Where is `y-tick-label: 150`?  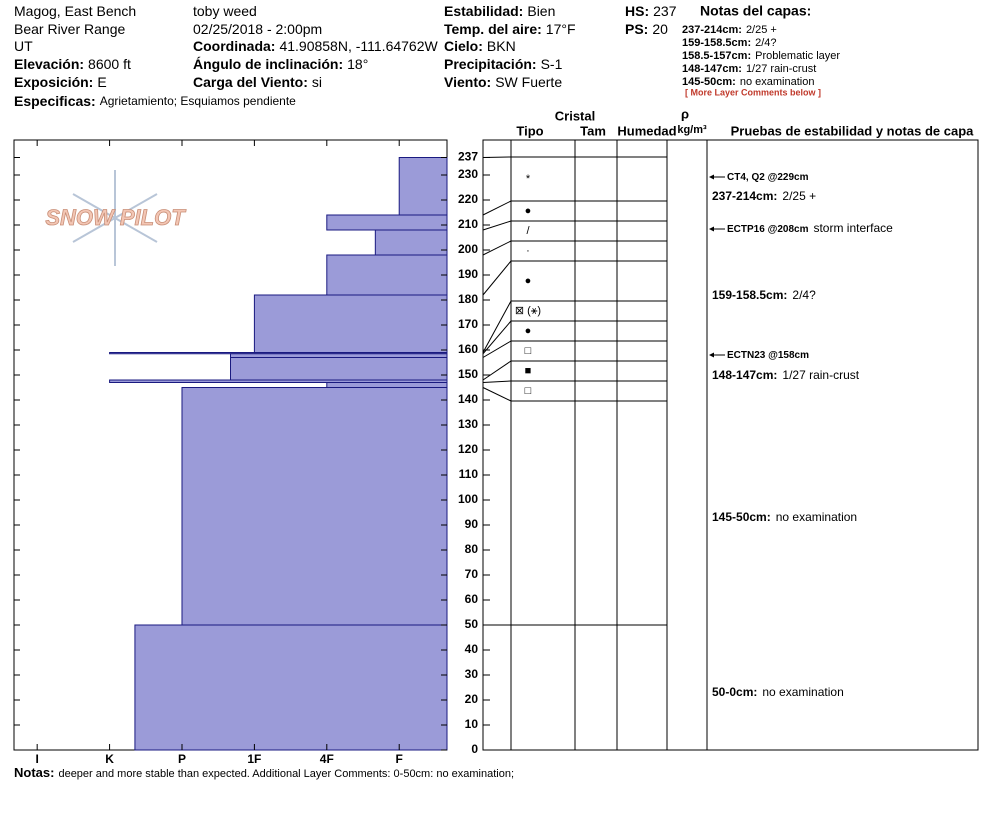
y-tick-label: 150 is located at coordinates (468, 374).